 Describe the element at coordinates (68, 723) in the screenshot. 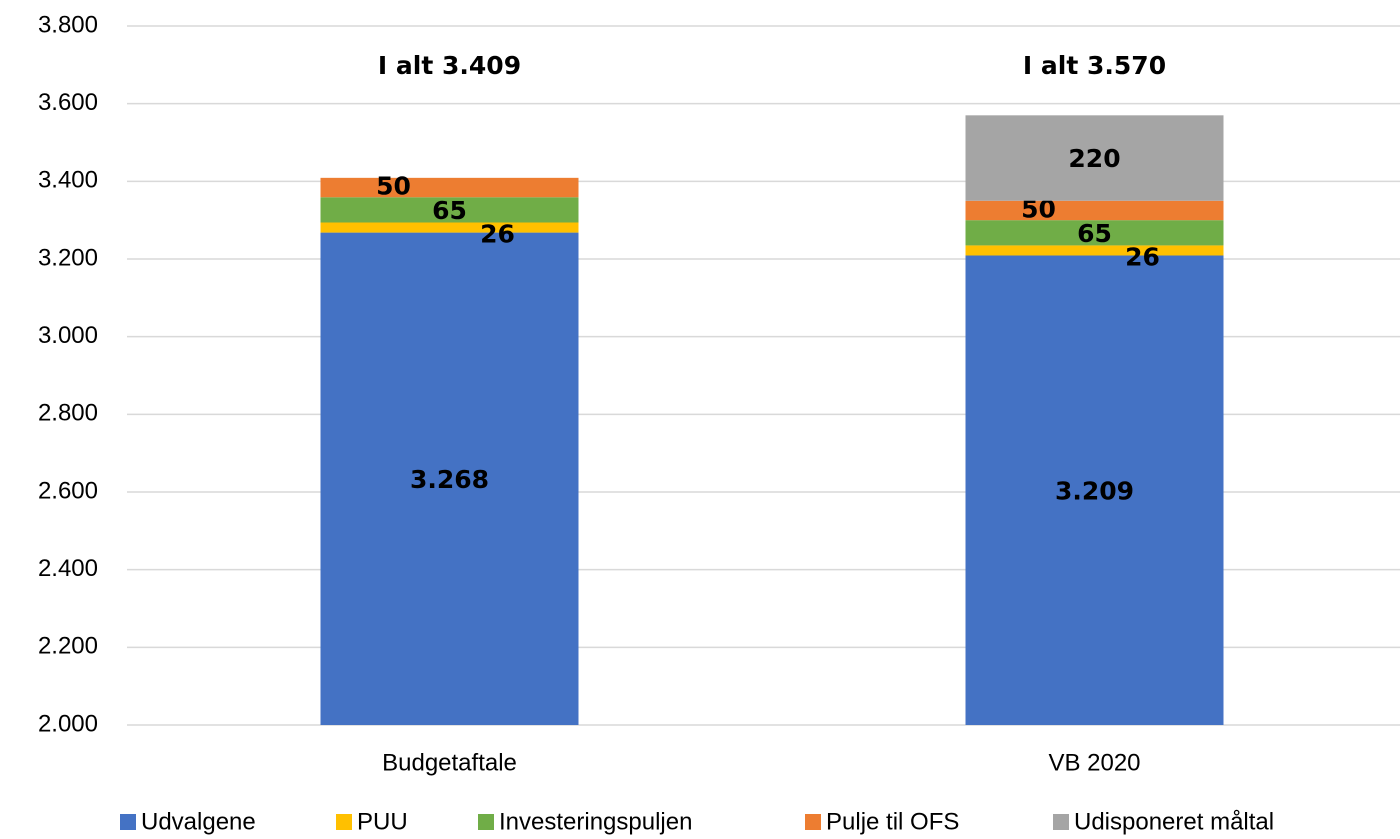

I see `y-tick-label: 2.000` at that location.